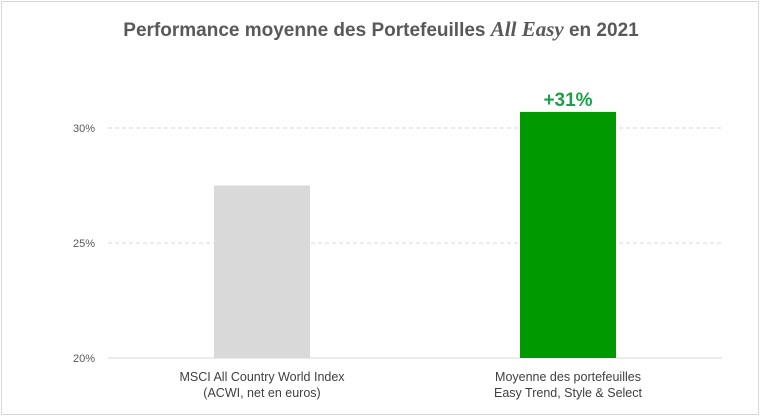  I want to click on x-tick-label: Moyenne des portefeuilles, so click(568, 377).